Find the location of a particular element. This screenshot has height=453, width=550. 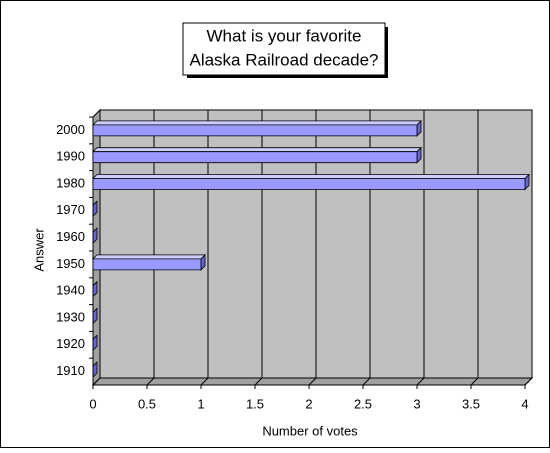

x-tick-label: 1.5 is located at coordinates (255, 403).